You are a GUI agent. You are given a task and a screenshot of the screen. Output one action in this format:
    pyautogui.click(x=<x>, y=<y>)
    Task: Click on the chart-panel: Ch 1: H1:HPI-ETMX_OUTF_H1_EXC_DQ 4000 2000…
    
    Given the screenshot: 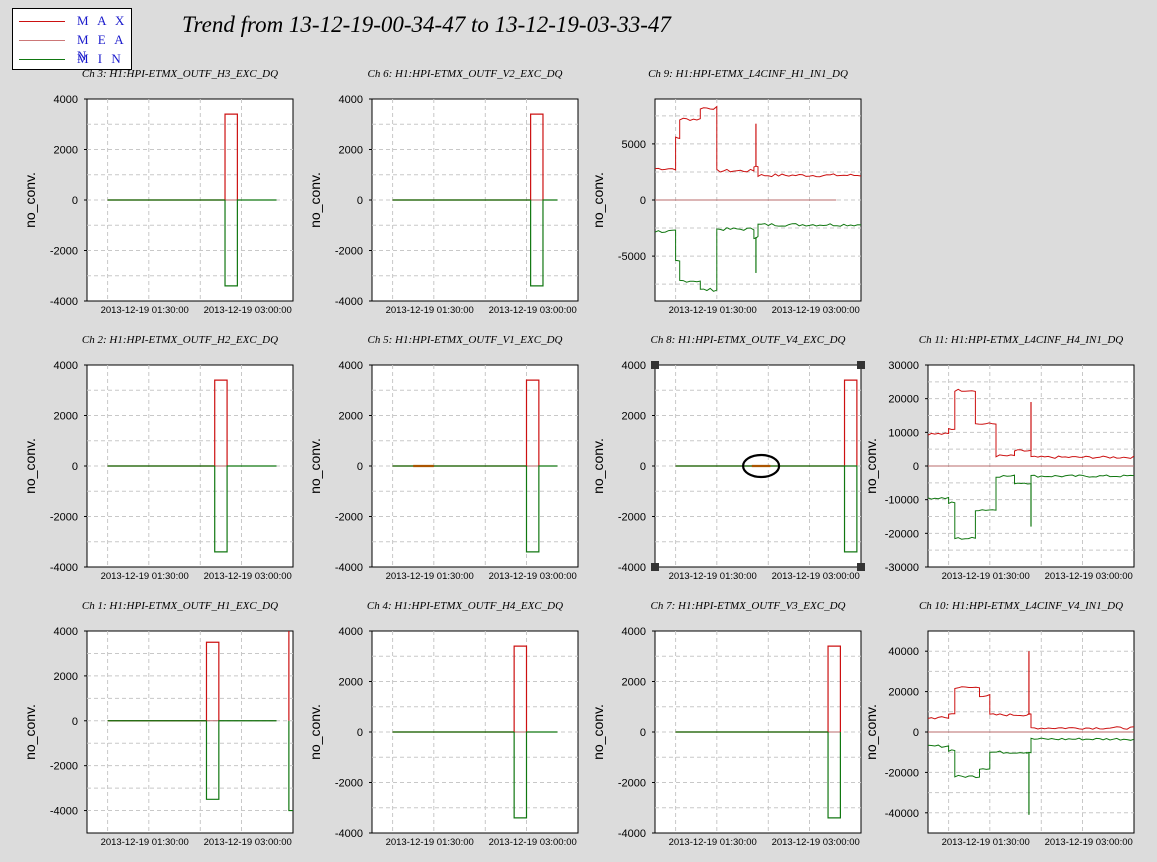 What is the action you would take?
    pyautogui.click(x=158, y=724)
    